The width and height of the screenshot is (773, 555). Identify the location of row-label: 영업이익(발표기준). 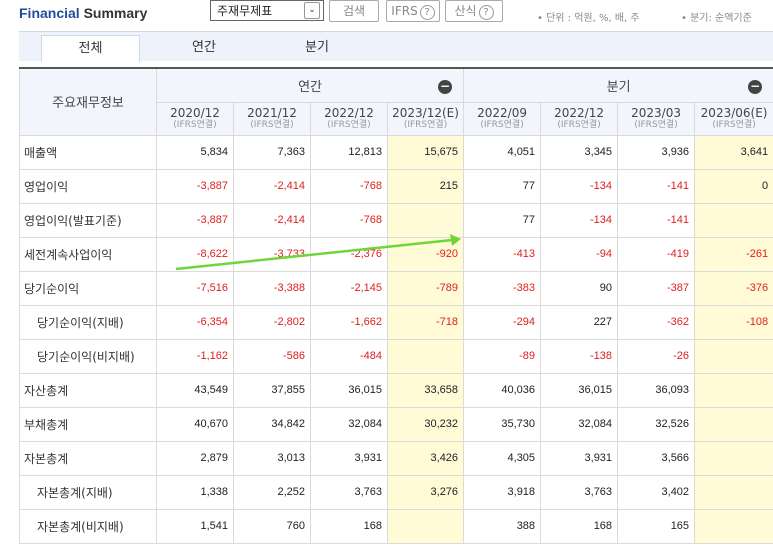
(88, 220).